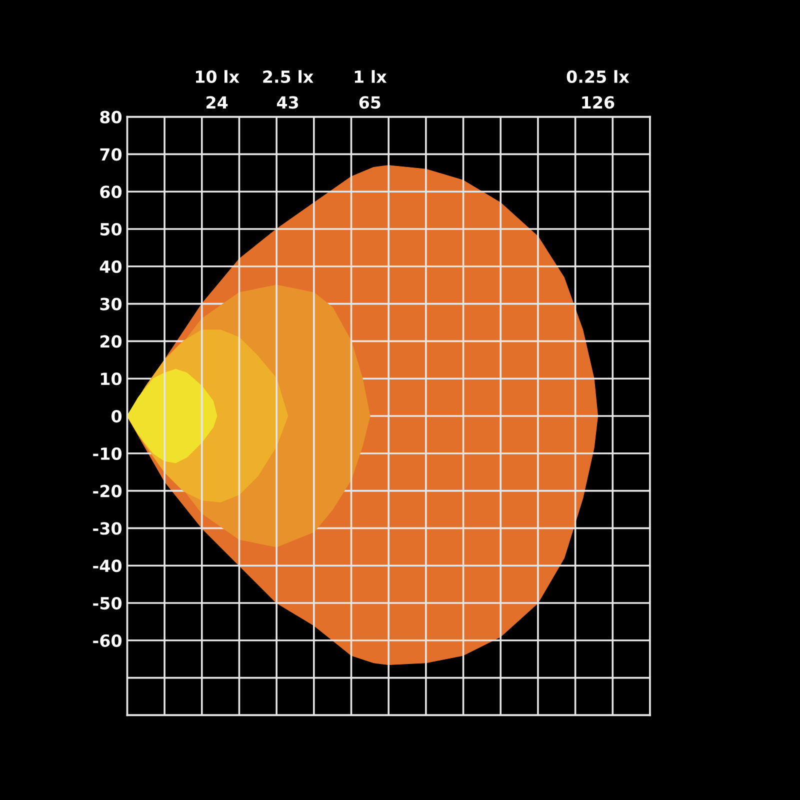 The image size is (800, 800). Describe the element at coordinates (107, 528) in the screenshot. I see `y-tick-label: -30` at that location.